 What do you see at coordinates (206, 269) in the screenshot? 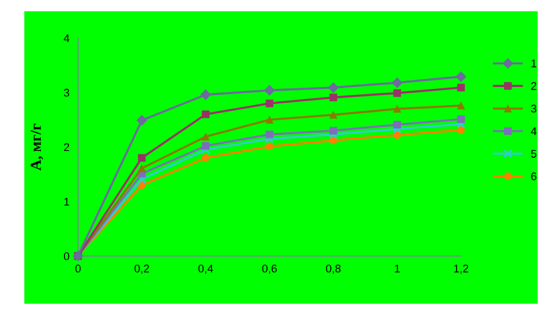
I see `x-tick-label: 0,4` at bounding box center [206, 269].